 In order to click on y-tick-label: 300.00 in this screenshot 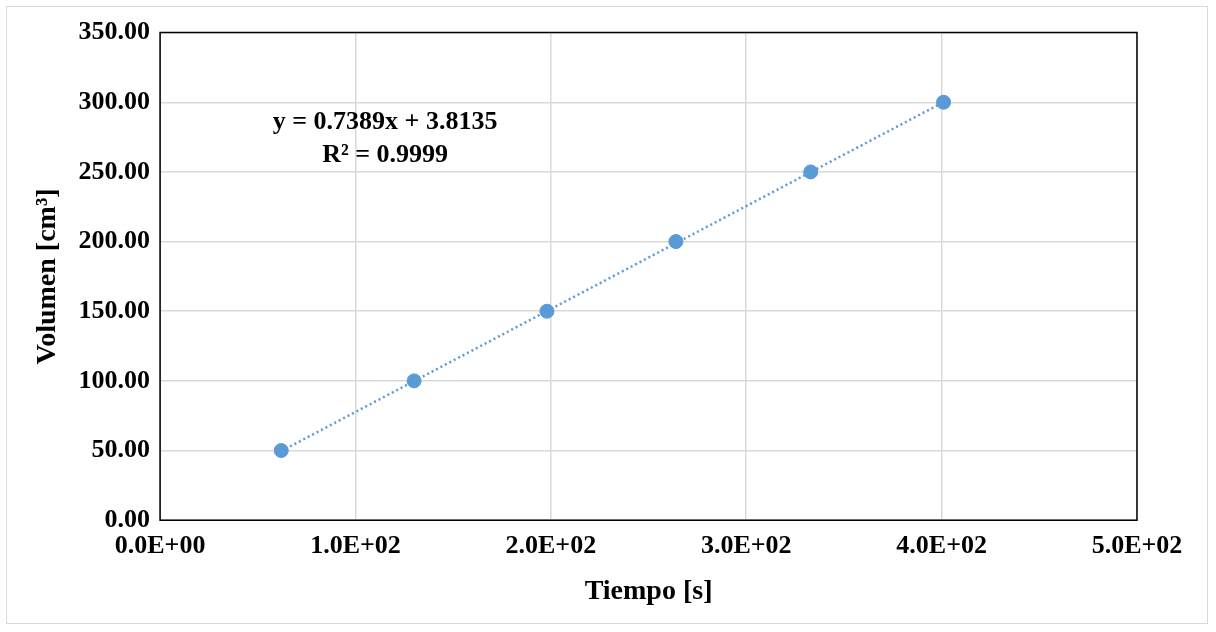, I will do `click(114, 100)`.